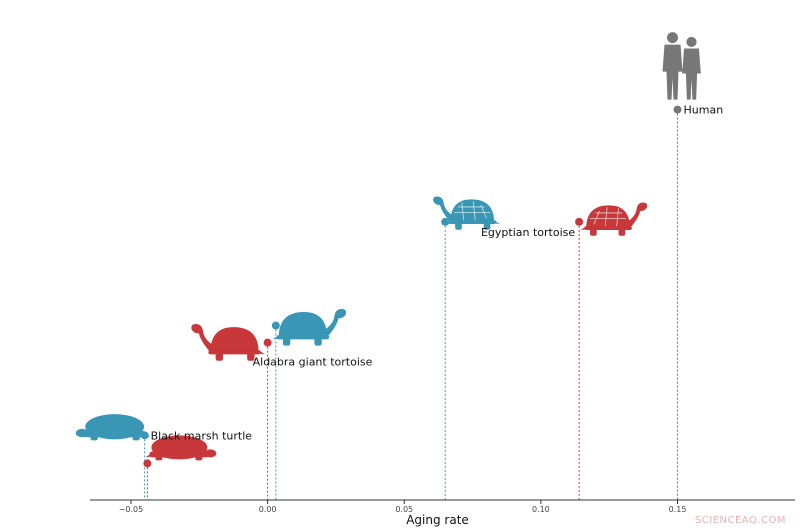 This screenshot has width=800, height=530. Describe the element at coordinates (740, 520) in the screenshot. I see `watermark: SCIENCEAQ.COM` at that location.